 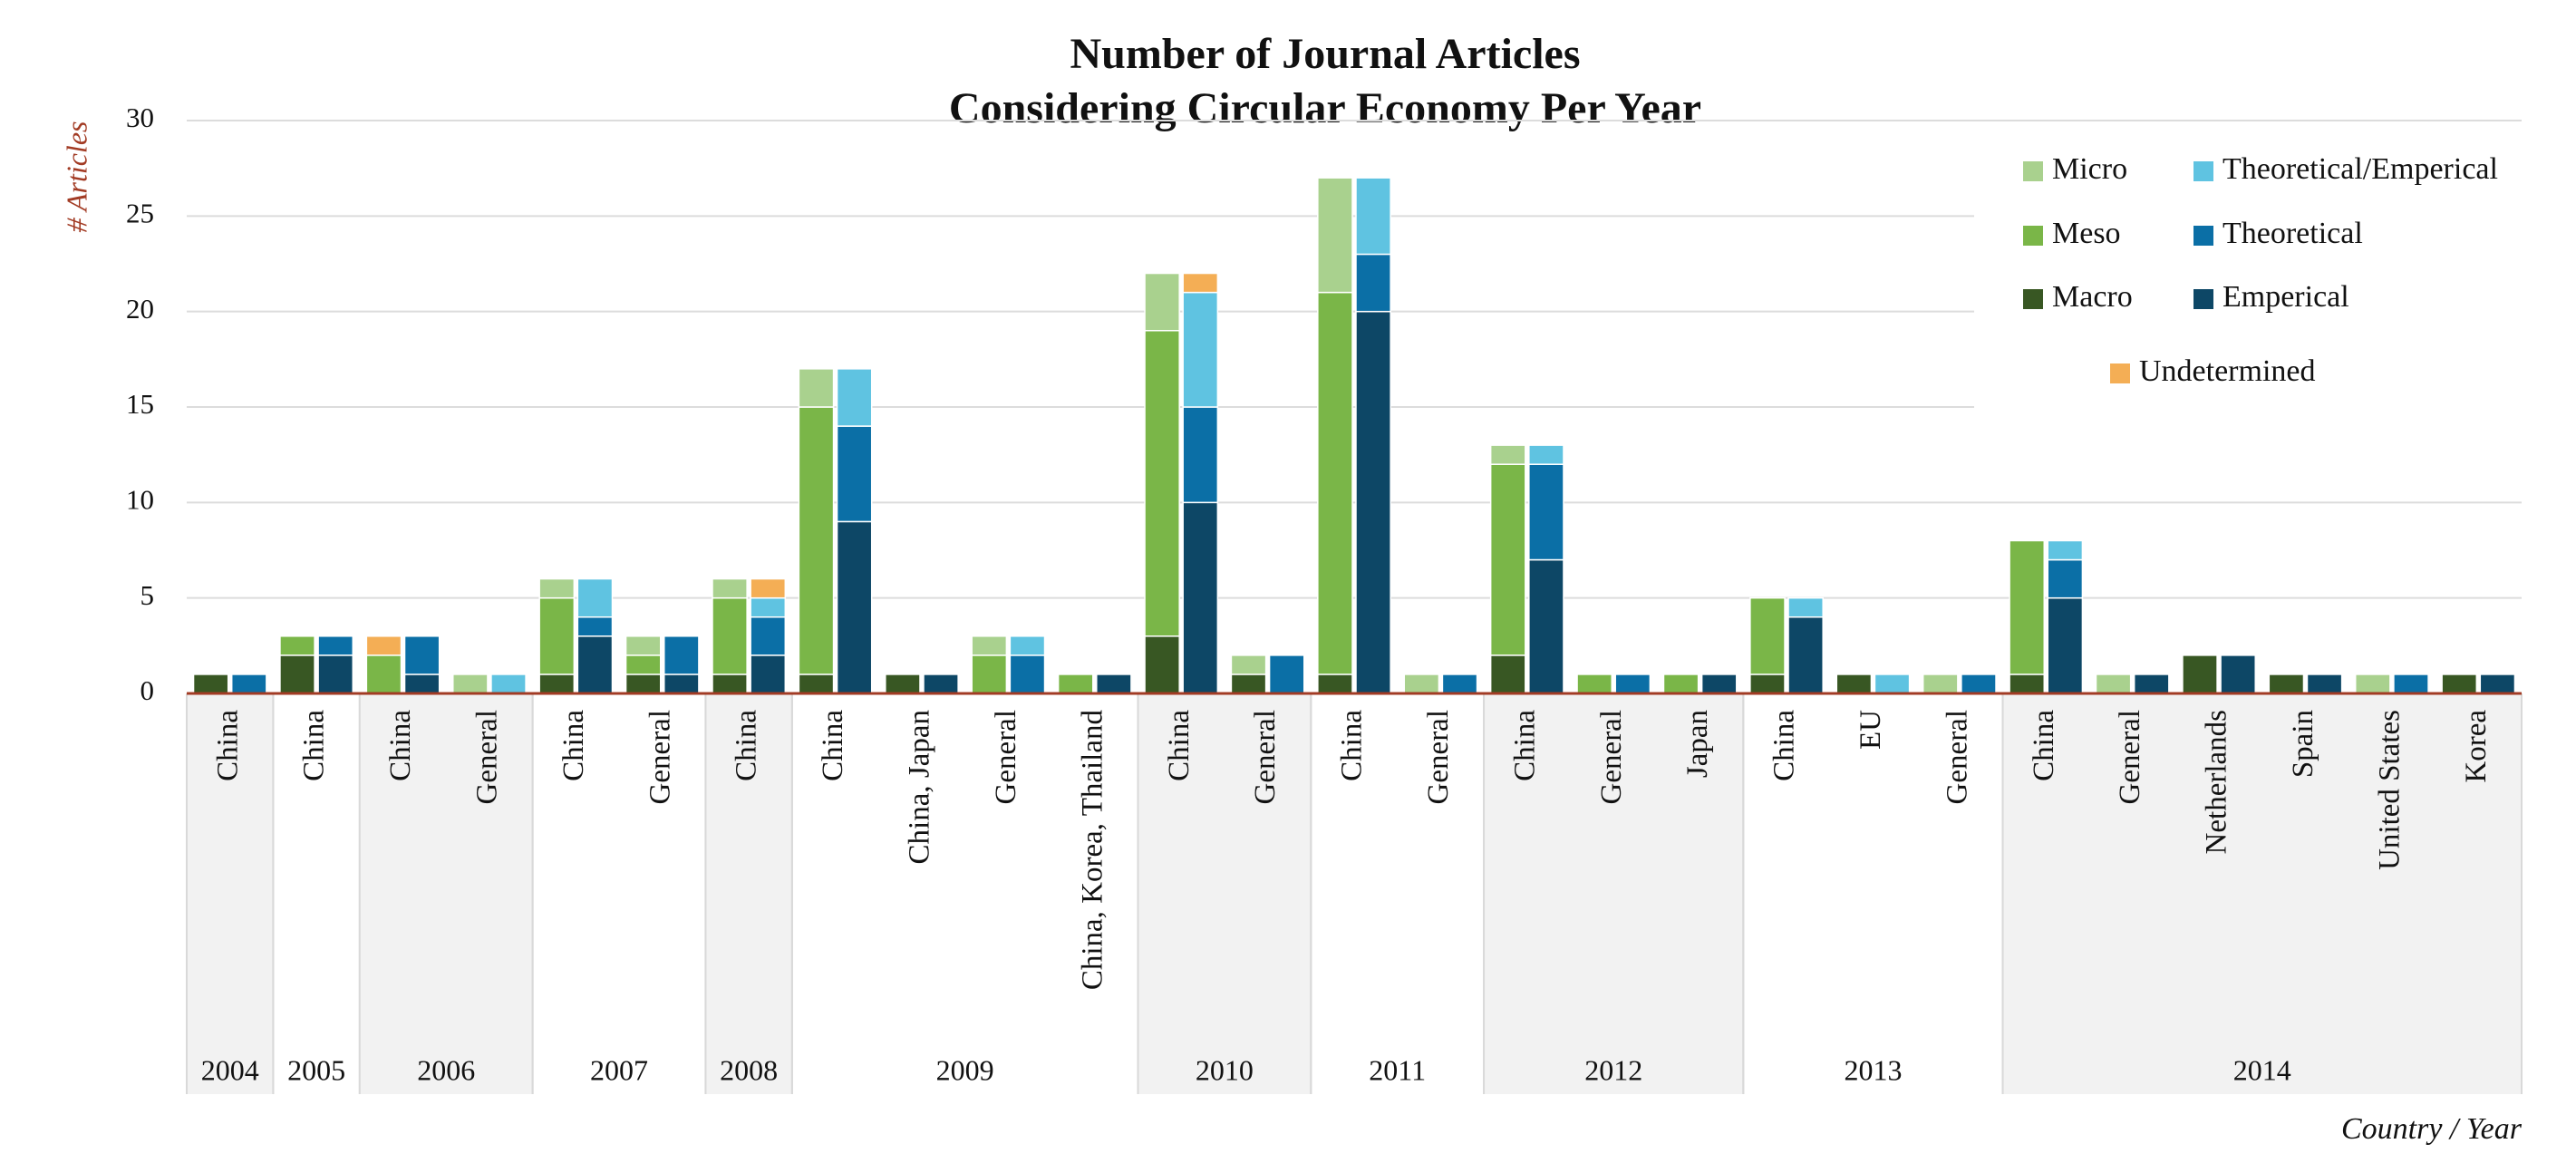 I want to click on x-tick-label: Spain, so click(x=2303, y=744).